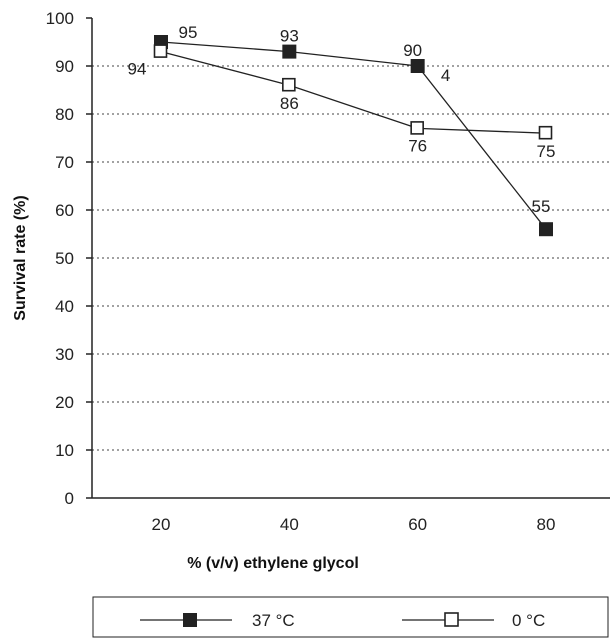  What do you see at coordinates (417, 524) in the screenshot?
I see `x-tick-label: 60` at bounding box center [417, 524].